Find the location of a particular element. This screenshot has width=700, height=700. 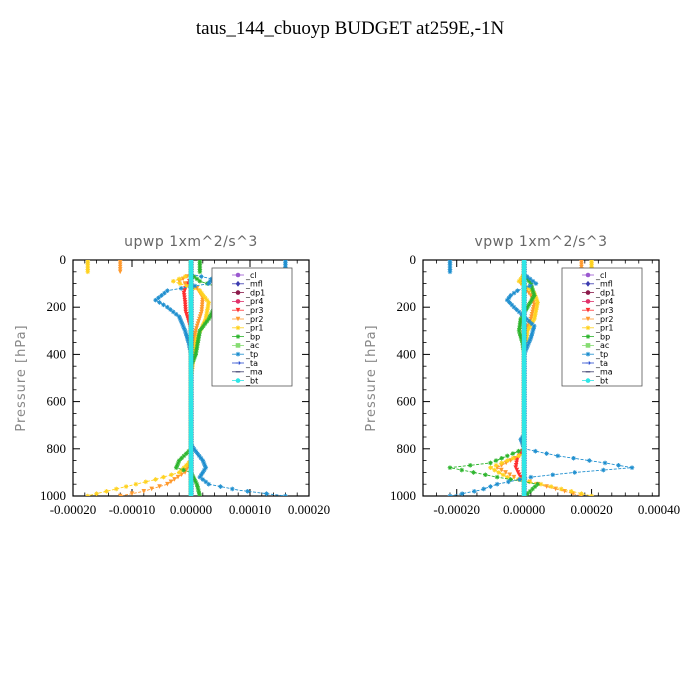

legend-label: _mfl is located at coordinates (254, 284).